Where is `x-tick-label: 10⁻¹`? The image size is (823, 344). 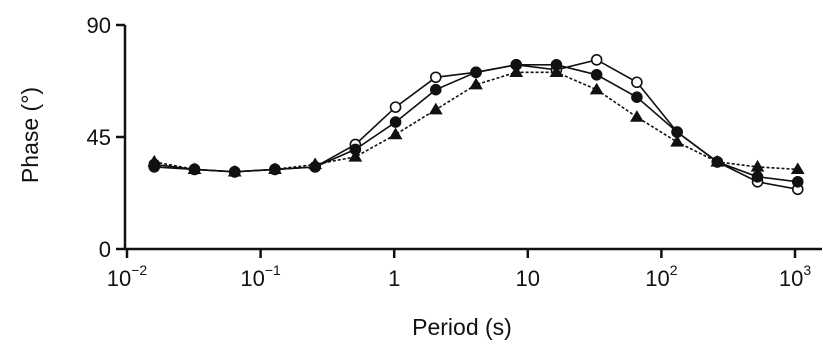 x-tick-label: 10⁻¹ is located at coordinates (260, 276).